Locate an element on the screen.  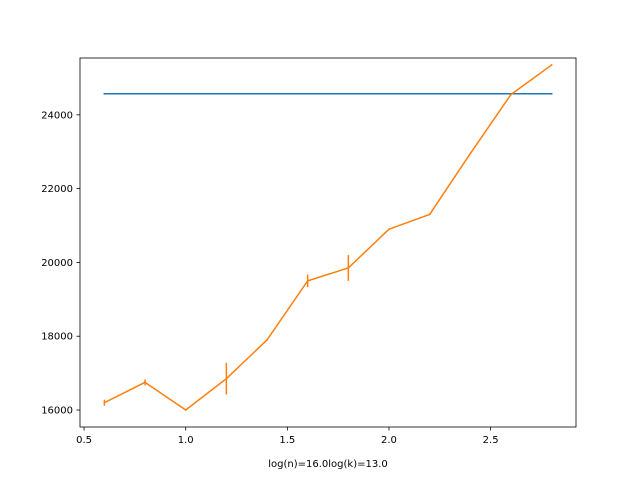
x-tick-label: 2.5 is located at coordinates (491, 440).